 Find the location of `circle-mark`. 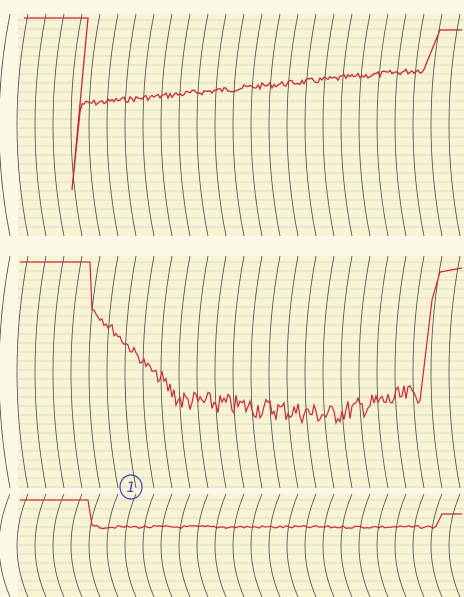

circle-mark is located at coordinates (131, 487).